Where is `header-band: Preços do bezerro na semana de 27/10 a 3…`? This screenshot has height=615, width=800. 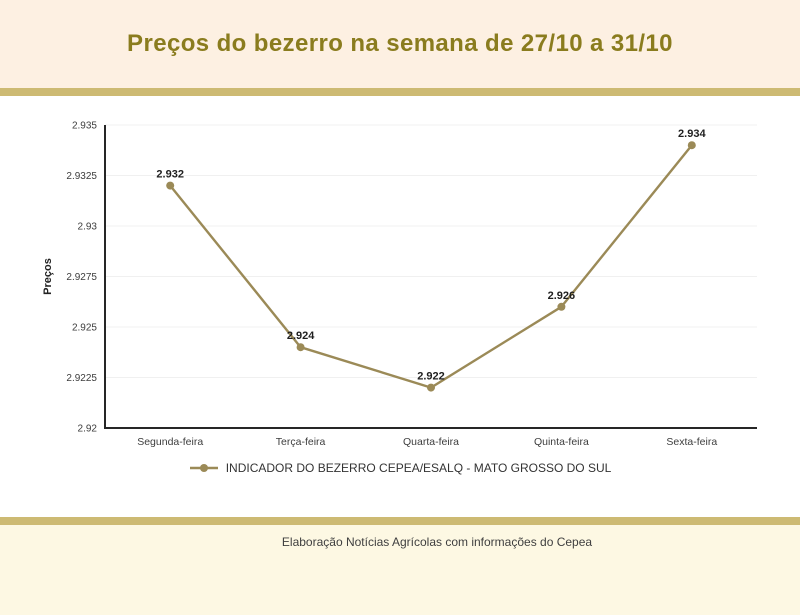
header-band: Preços do bezerro na semana de 27/10 a 3… is located at coordinates (400, 44).